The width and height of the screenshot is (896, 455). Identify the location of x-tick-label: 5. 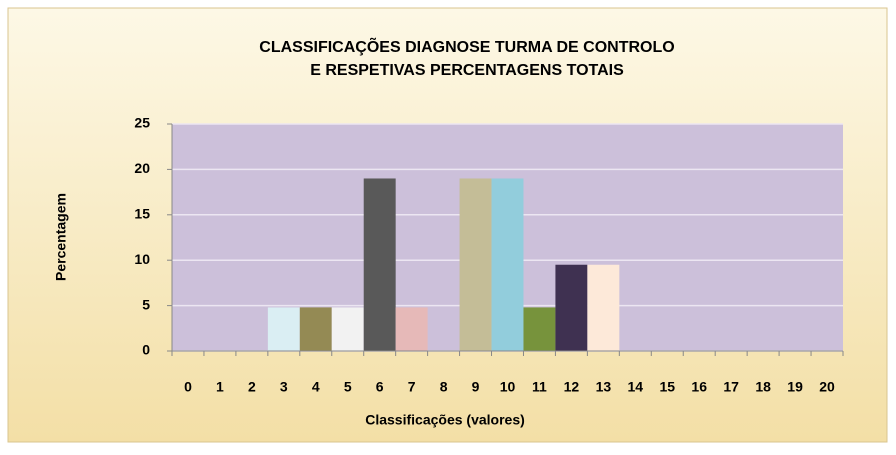
(348, 387).